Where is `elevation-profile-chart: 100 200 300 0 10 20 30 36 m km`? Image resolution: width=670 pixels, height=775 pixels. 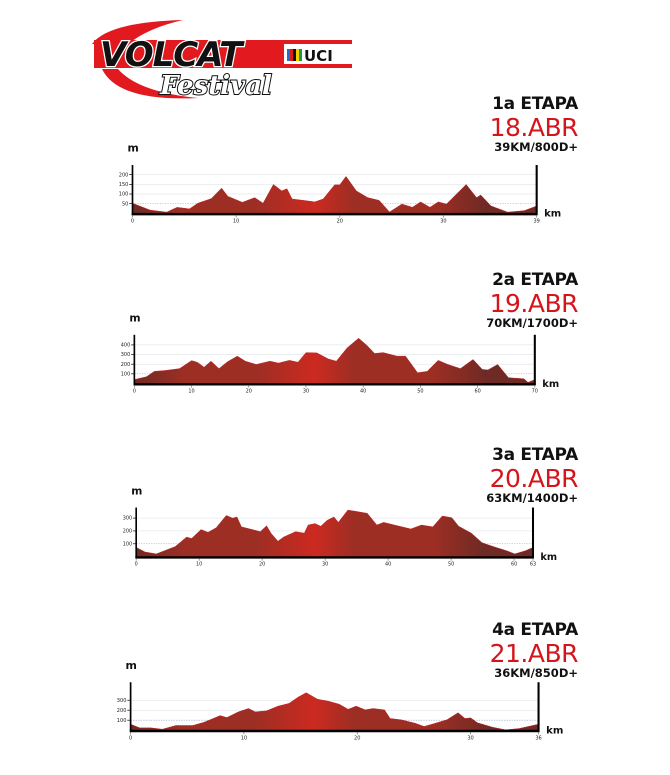 elevation-profile-chart: 100 200 300 0 10 20 30 36 m km is located at coordinates (340, 700).